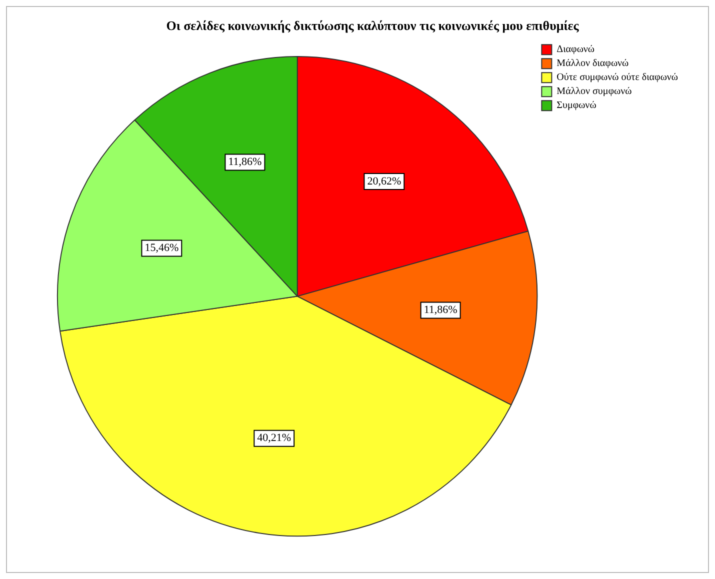 The height and width of the screenshot is (579, 715). I want to click on data-label: 40,21%, so click(274, 438).